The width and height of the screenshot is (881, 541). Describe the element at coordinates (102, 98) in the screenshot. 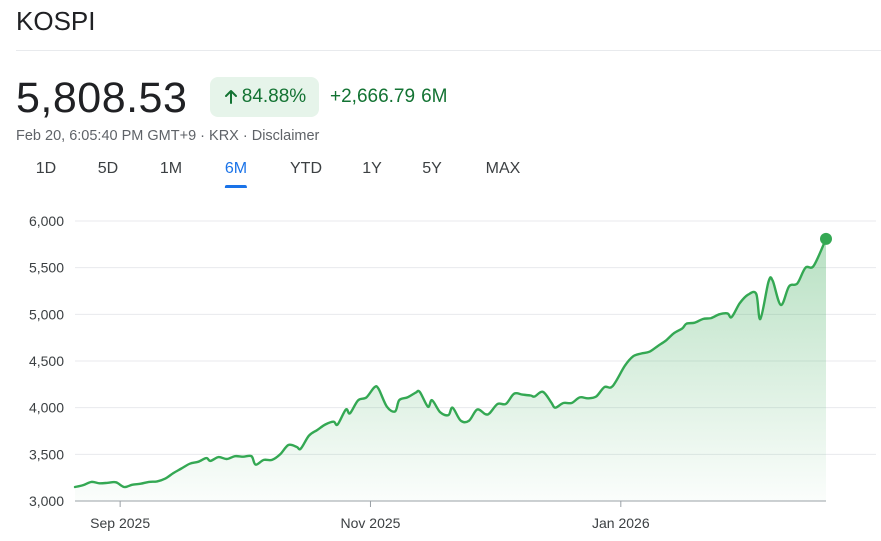

I see `current-price: 5,808.53` at that location.